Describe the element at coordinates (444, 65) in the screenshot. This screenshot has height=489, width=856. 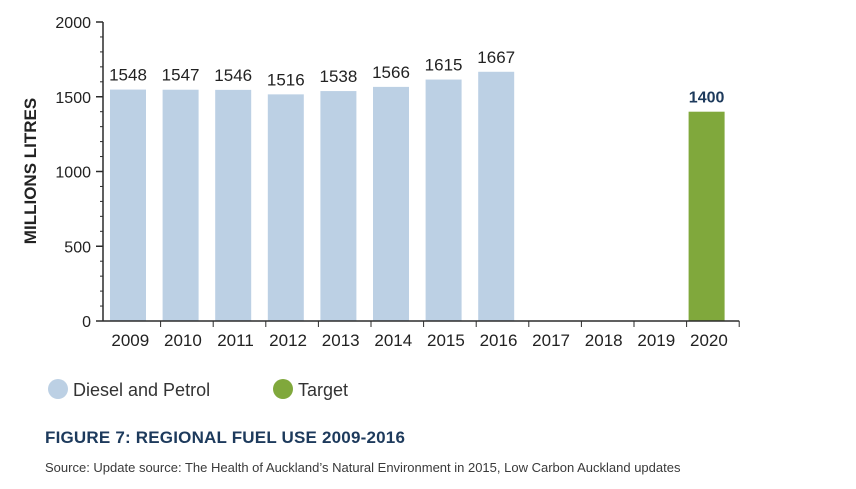
I see `data-label: 1615` at that location.